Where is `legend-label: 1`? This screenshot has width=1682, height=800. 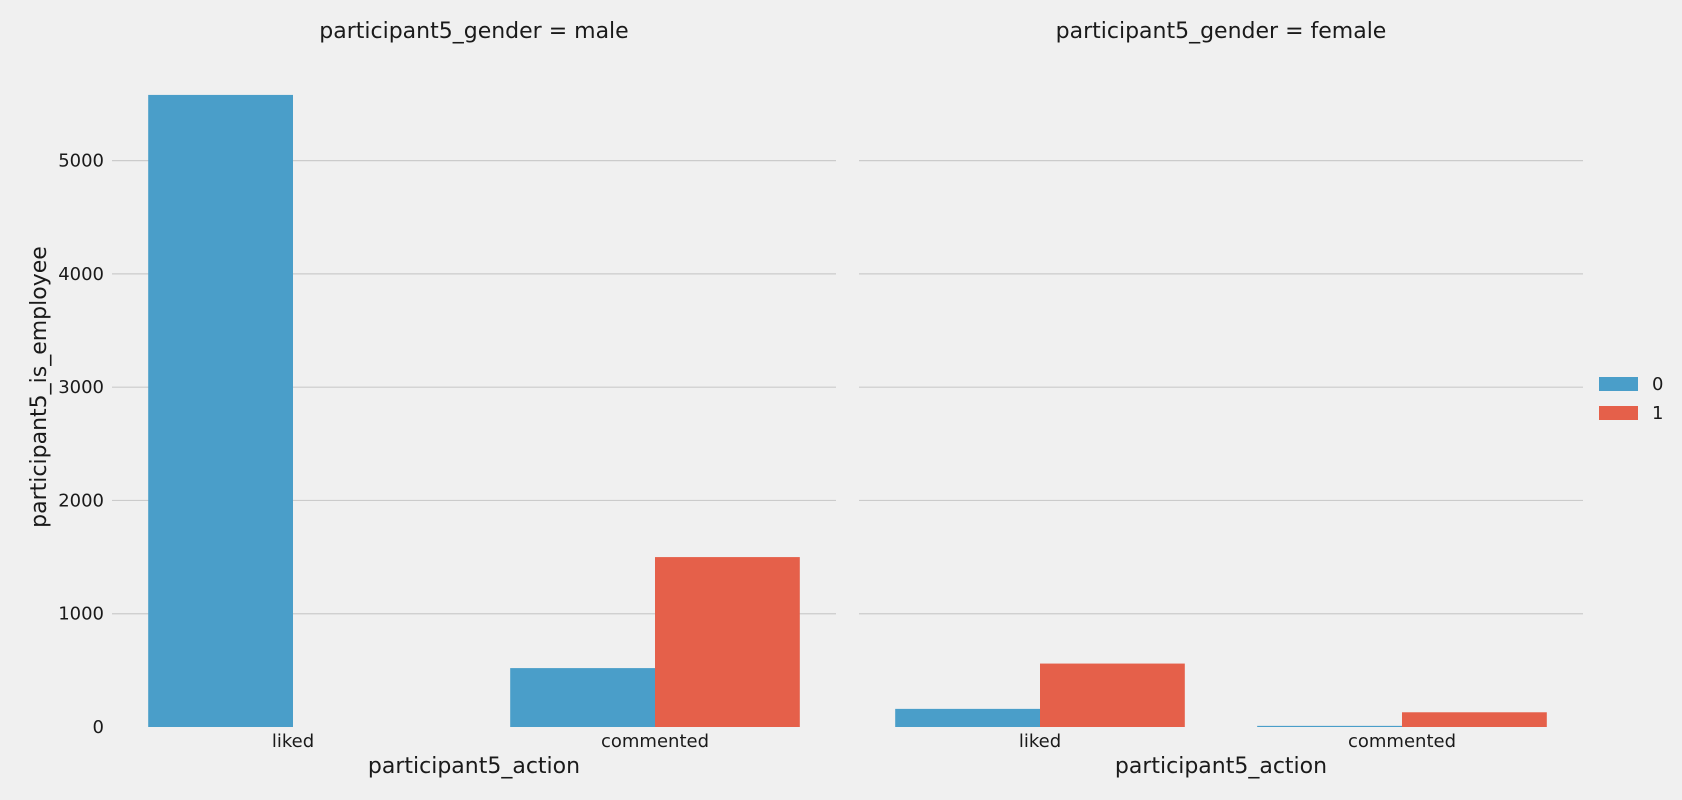
legend-label: 1 is located at coordinates (1657, 413).